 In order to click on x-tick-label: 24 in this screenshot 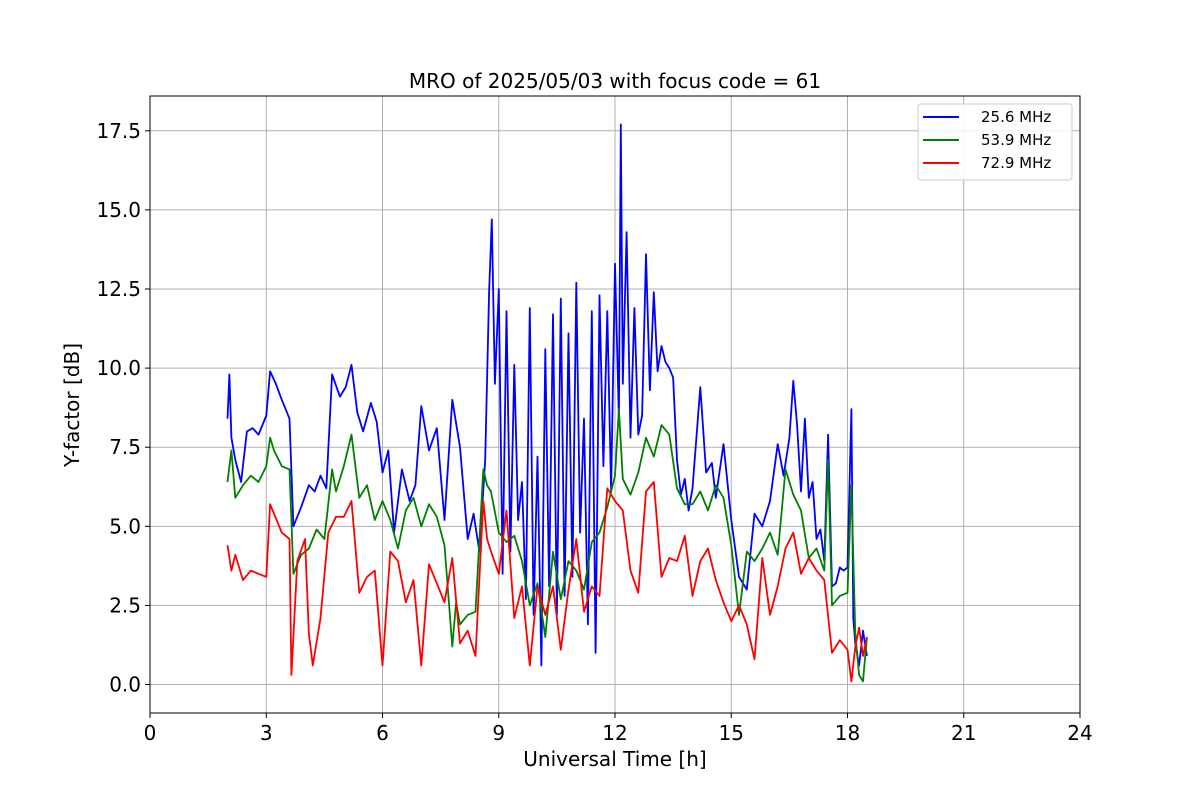, I will do `click(1079, 733)`.